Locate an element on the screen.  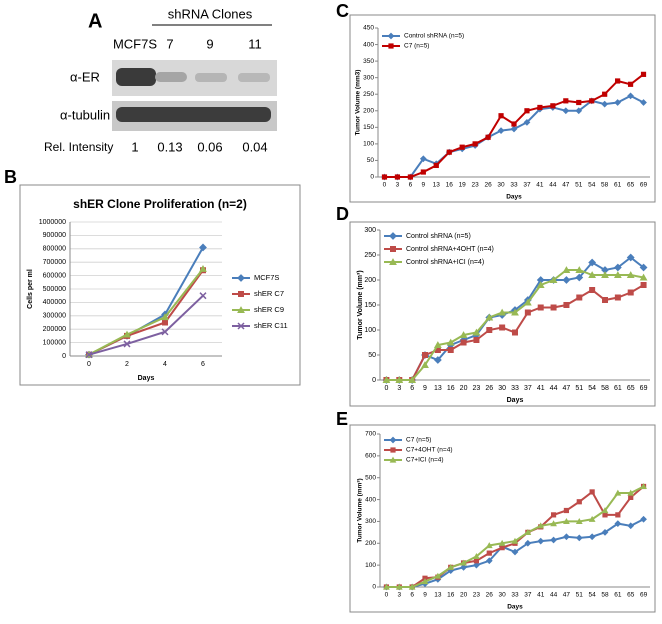
intensity-value: 1 is located at coordinates (134, 146).